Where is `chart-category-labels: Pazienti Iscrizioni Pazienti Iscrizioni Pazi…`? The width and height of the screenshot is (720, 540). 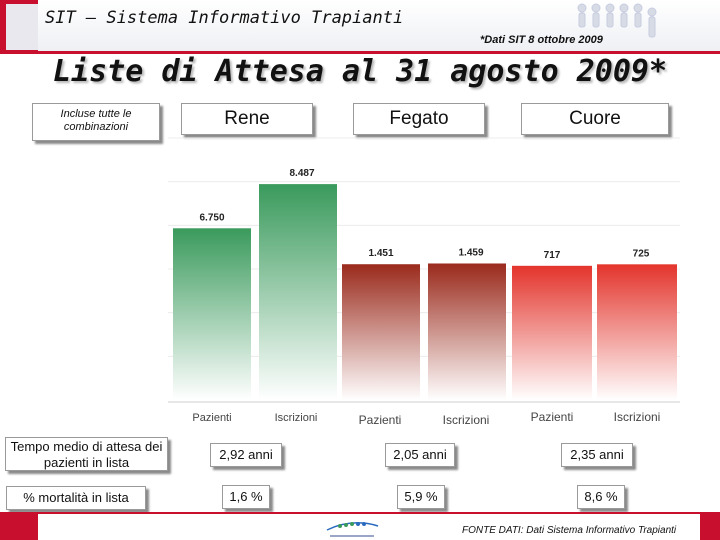 chart-category-labels: Pazienti Iscrizioni Pazienti Iscrizioni Pazi… is located at coordinates (426, 418).